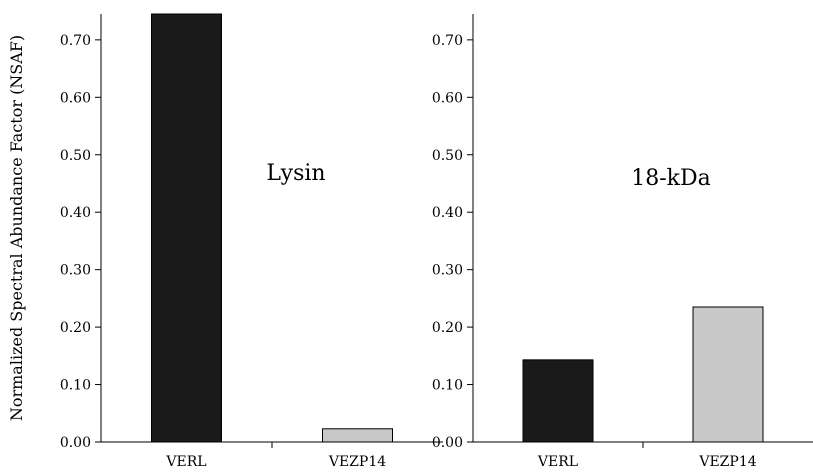 Image resolution: width=813 pixels, height=476 pixels. Describe the element at coordinates (671, 178) in the screenshot. I see `panel-annotation: 18-kDa` at that location.